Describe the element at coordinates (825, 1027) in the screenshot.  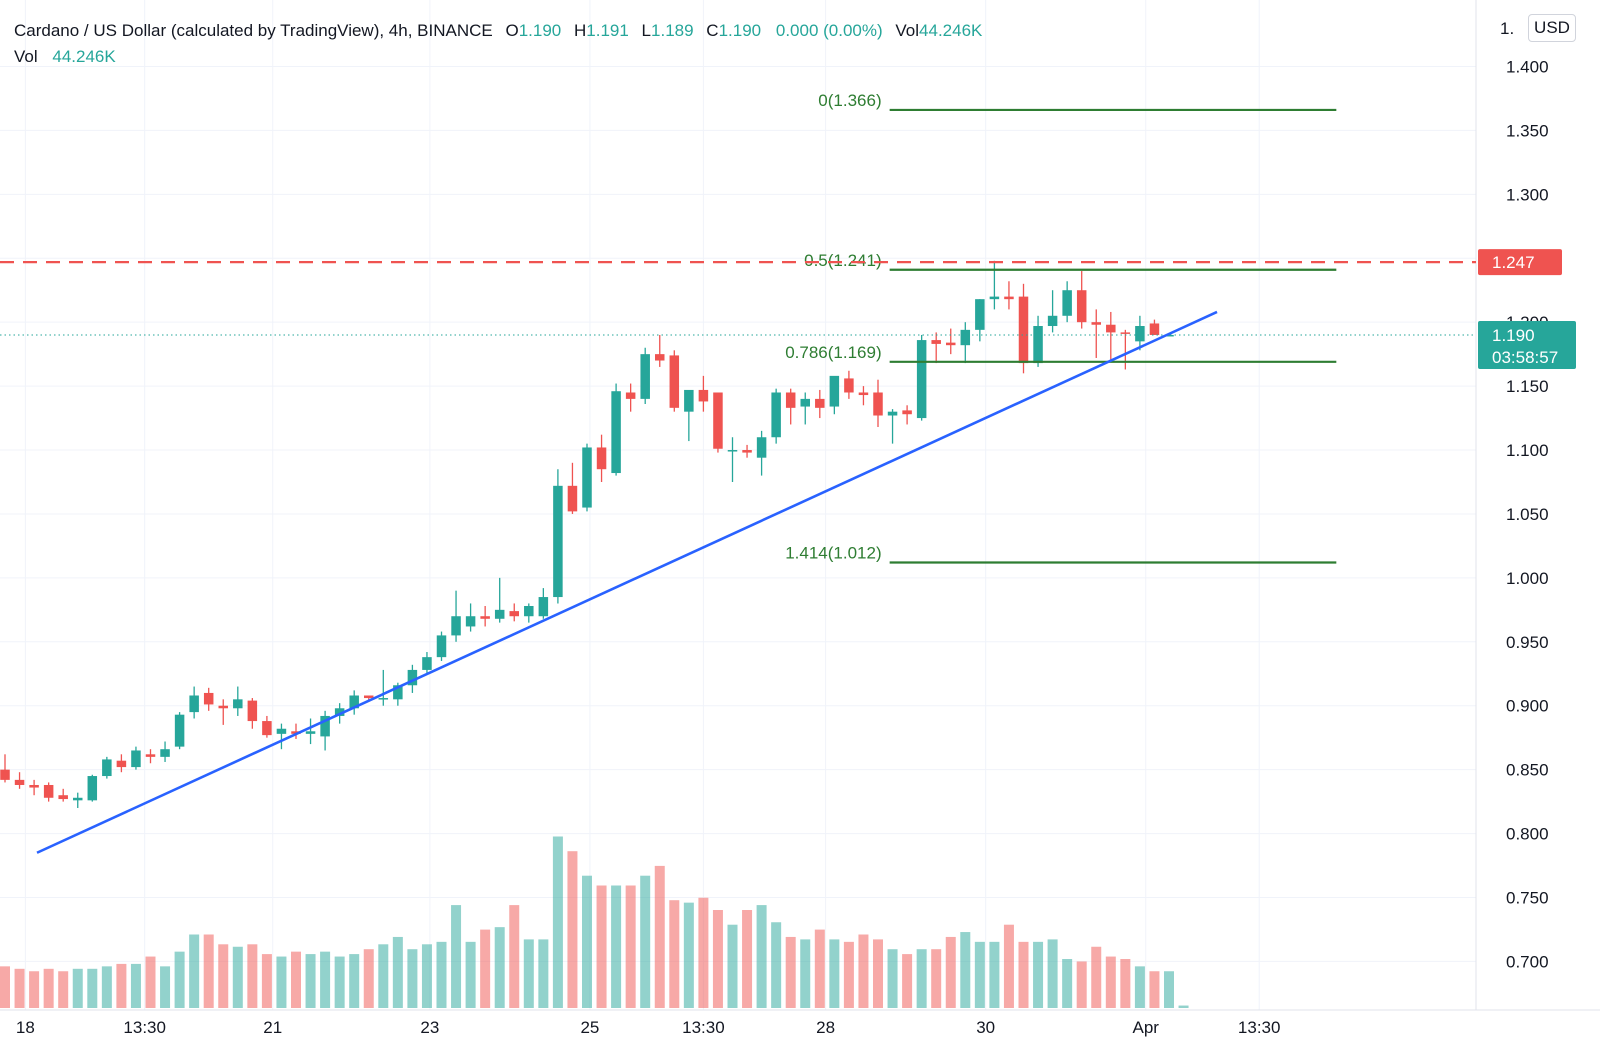
I see `x-tick-label: 28` at that location.